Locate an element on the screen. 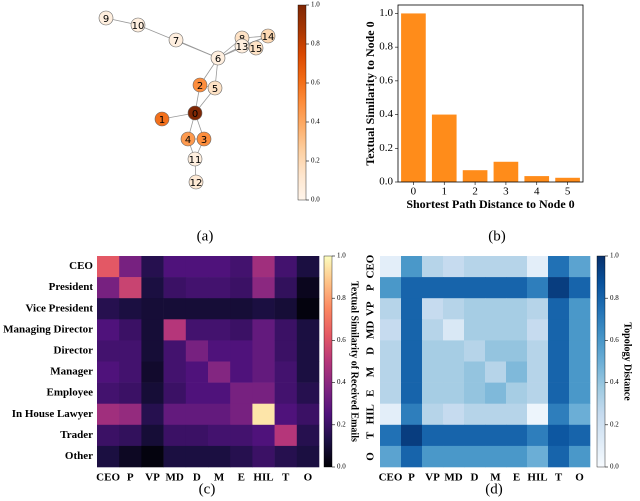 The width and height of the screenshot is (640, 501). node-label: 5 is located at coordinates (215, 89).